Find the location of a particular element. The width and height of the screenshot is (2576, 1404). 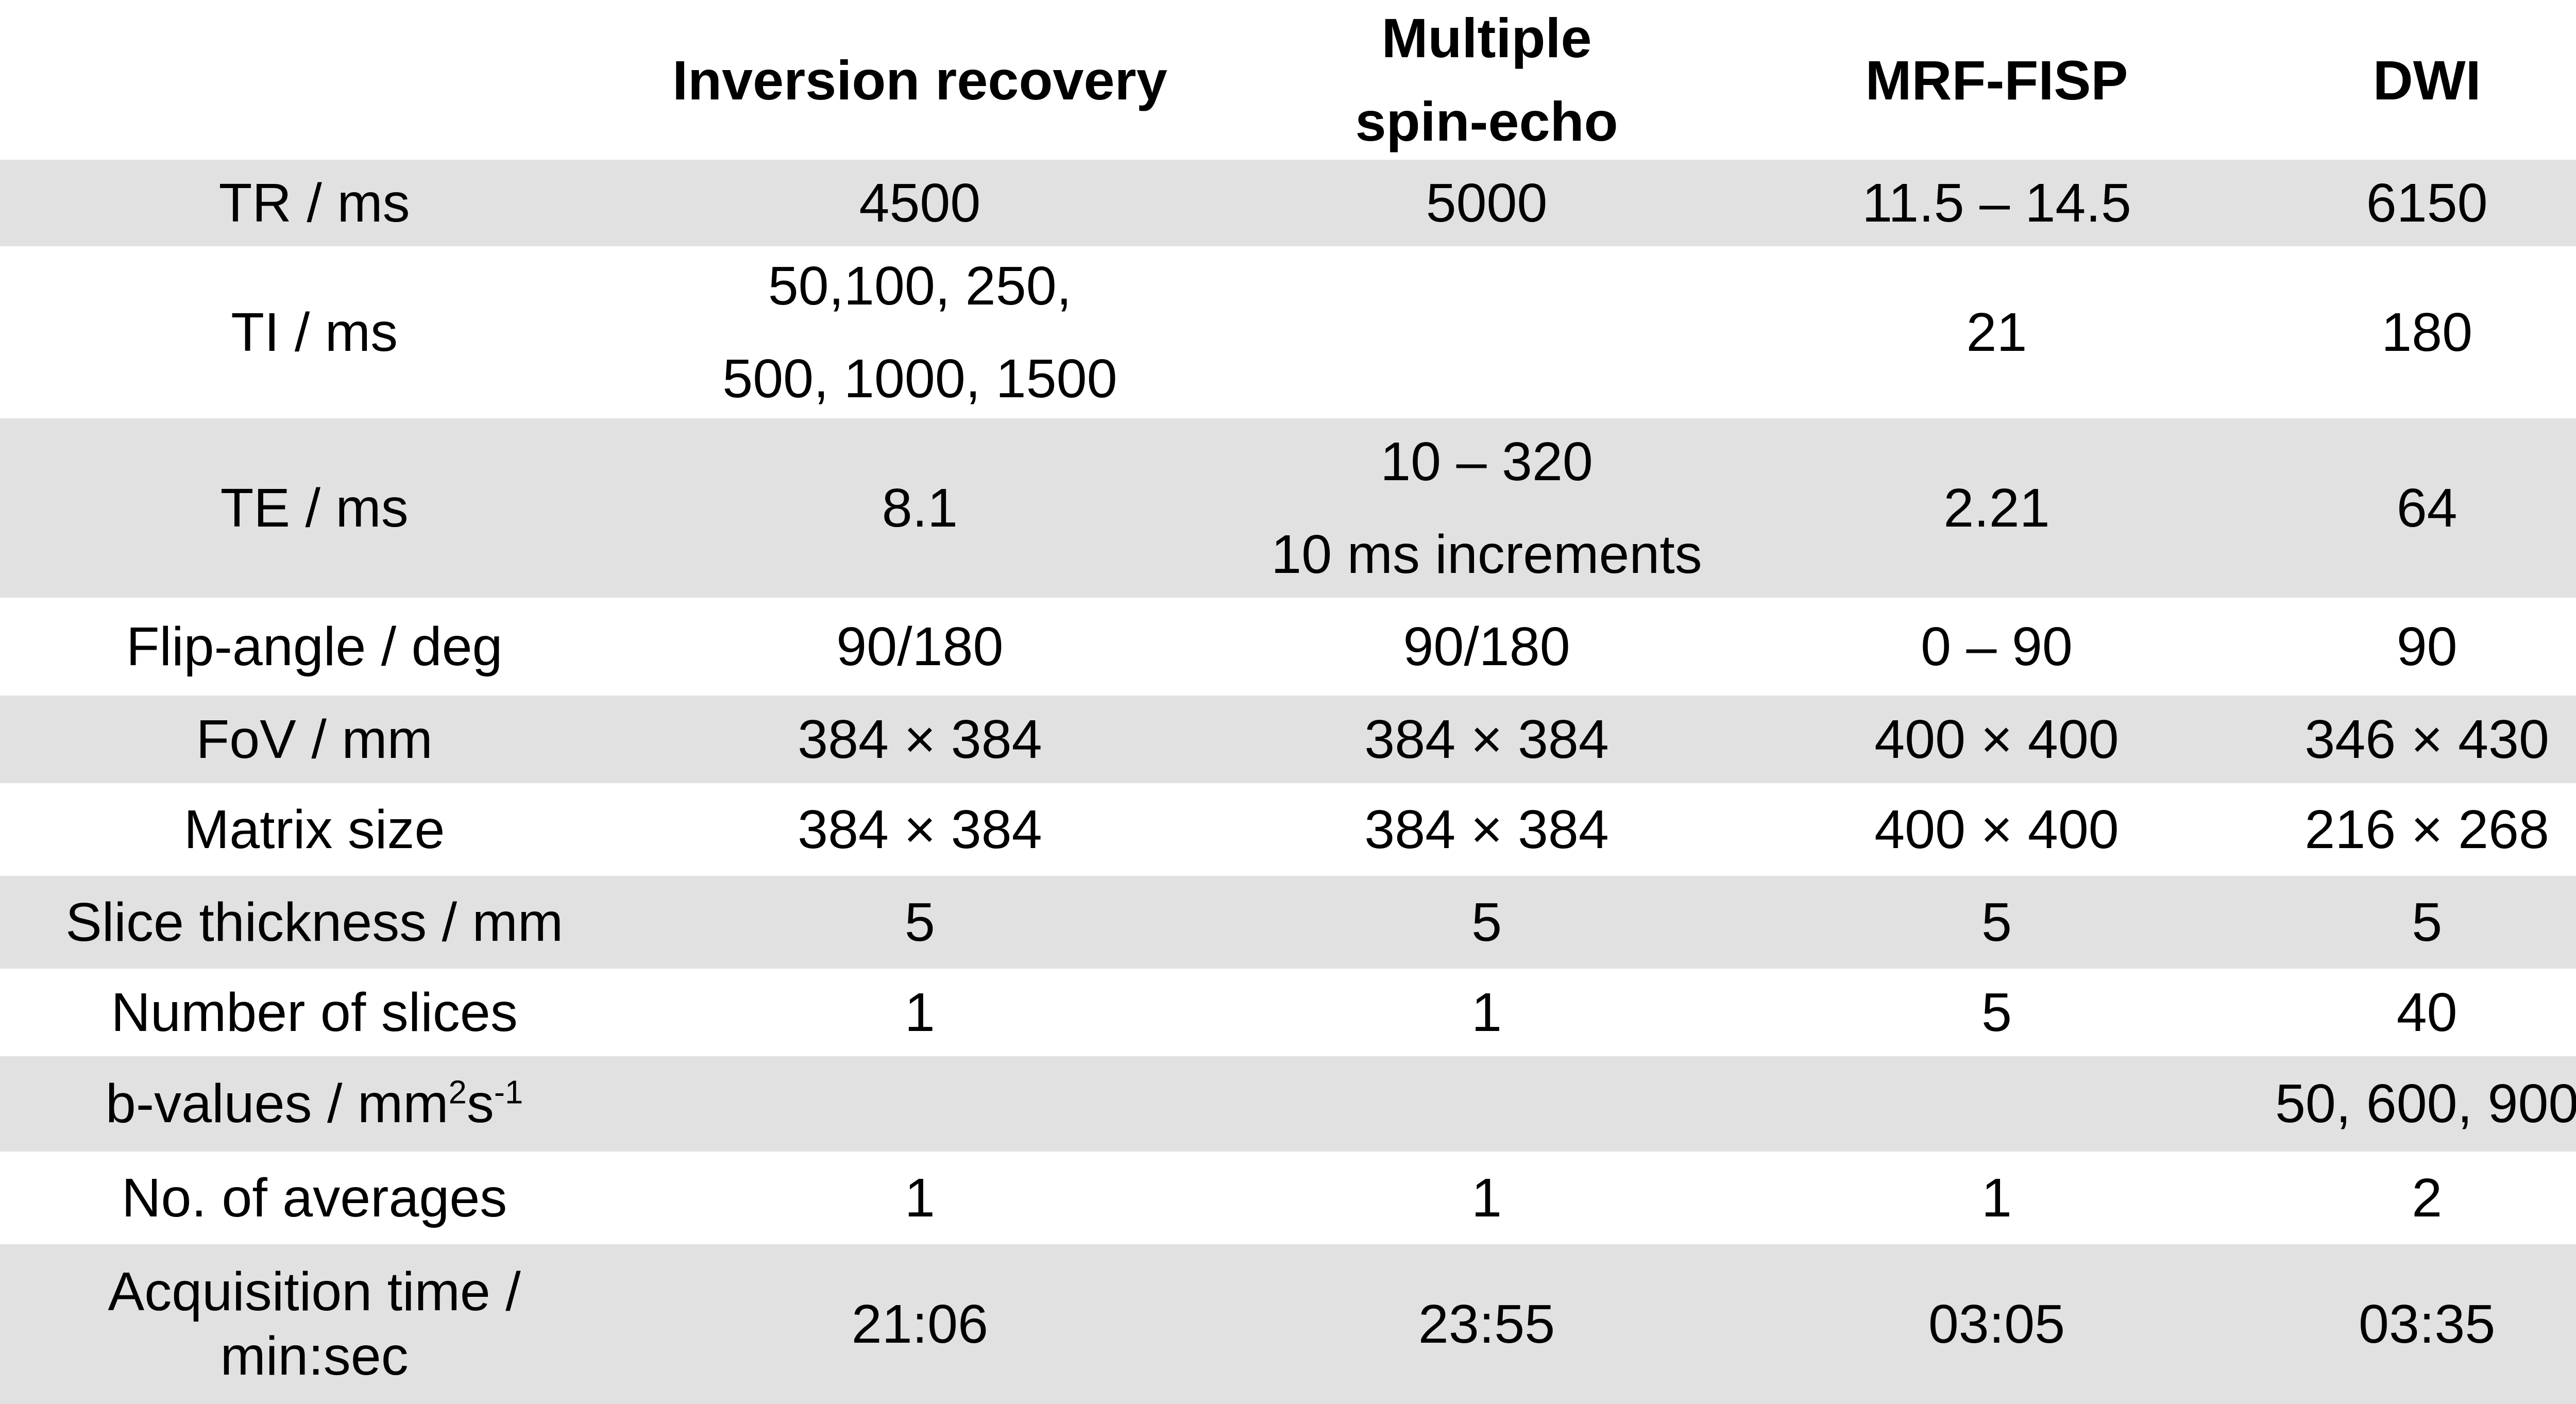

cell-fov-dwi: 346 × 430 is located at coordinates (2403, 739).